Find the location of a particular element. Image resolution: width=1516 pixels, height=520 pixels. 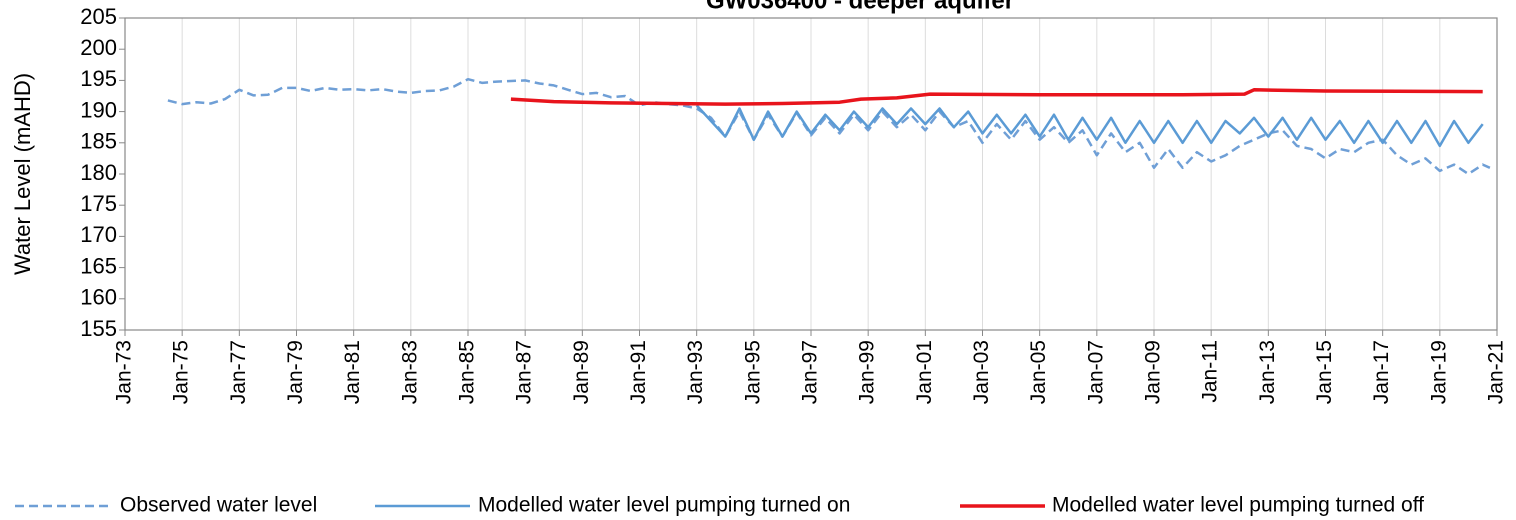

x-tick-label: Jan-75 is located at coordinates (181, 372).